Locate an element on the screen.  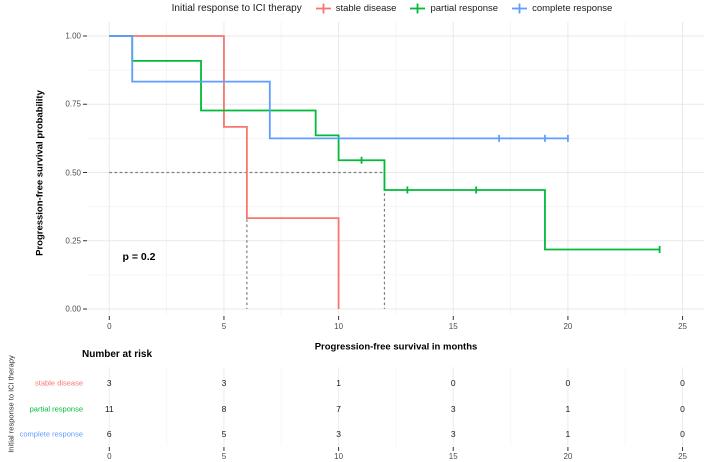
stable-disease-key-icon is located at coordinates (323, 8).